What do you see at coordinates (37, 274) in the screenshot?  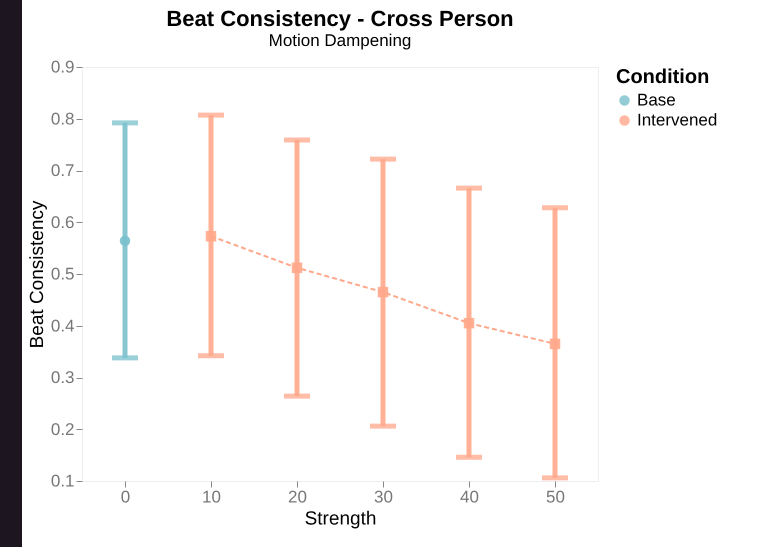 I see `y-axis-title: Beat Consistency` at bounding box center [37, 274].